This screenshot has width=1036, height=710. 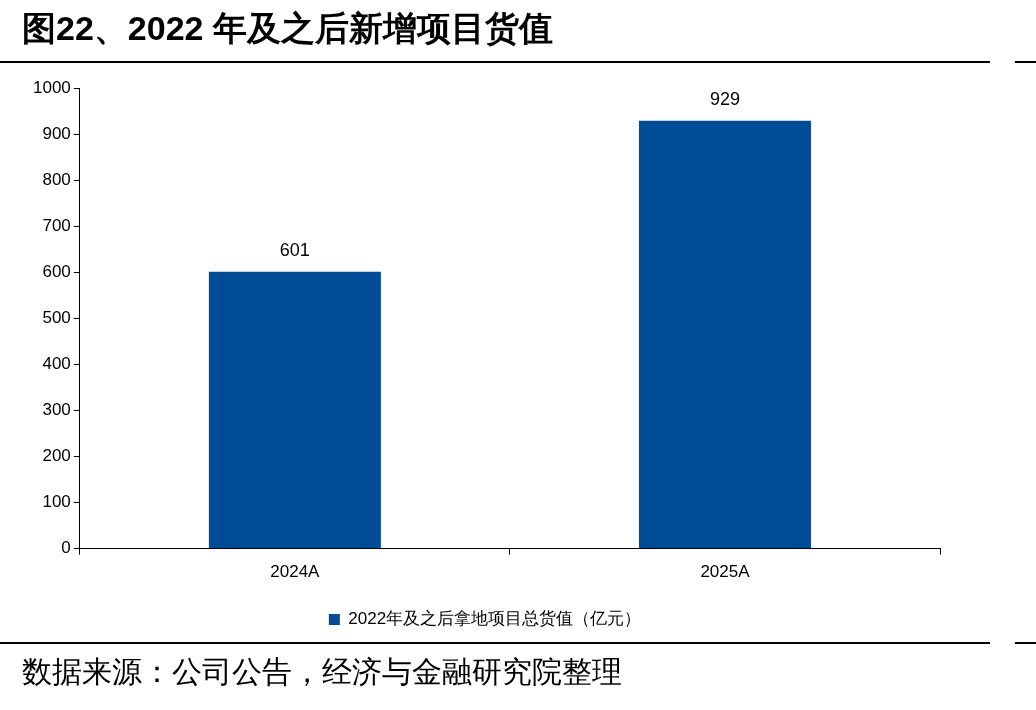 What do you see at coordinates (56, 271) in the screenshot?
I see `y-tick-label: 600` at bounding box center [56, 271].